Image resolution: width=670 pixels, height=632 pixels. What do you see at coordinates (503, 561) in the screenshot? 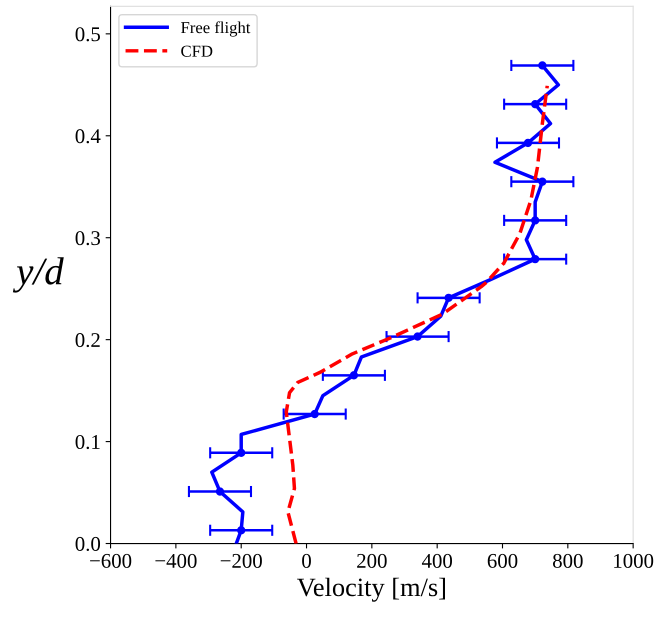
I see `x-tick-label: 600` at bounding box center [503, 561].